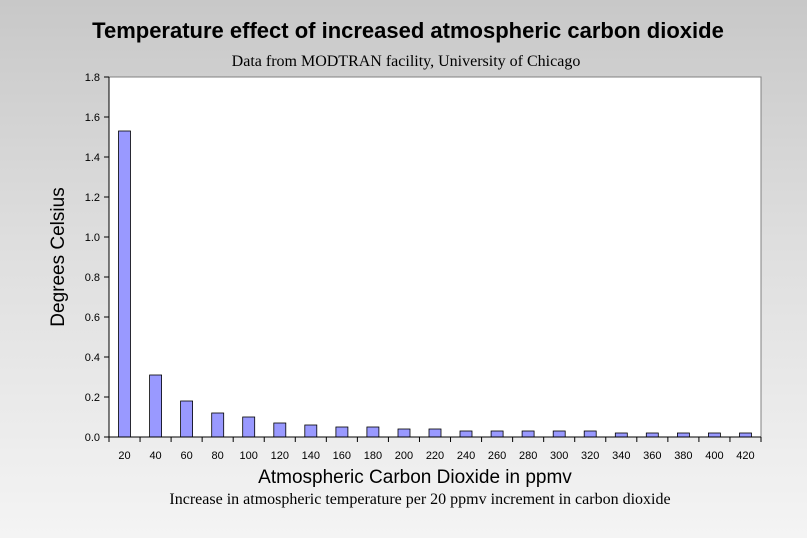 This screenshot has height=538, width=807. What do you see at coordinates (280, 456) in the screenshot?
I see `x-tick-label: 120` at bounding box center [280, 456].